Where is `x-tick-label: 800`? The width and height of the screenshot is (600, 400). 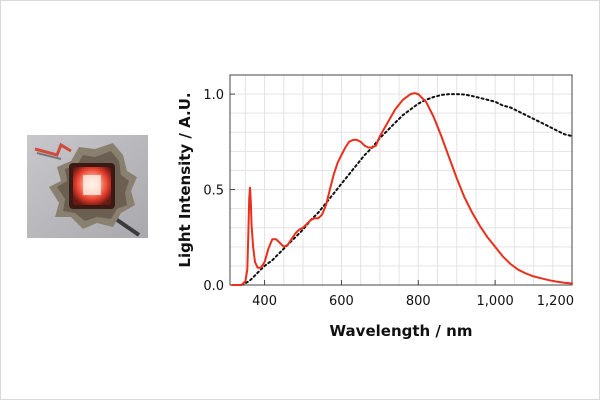 x-tick-label: 800 is located at coordinates (418, 301).